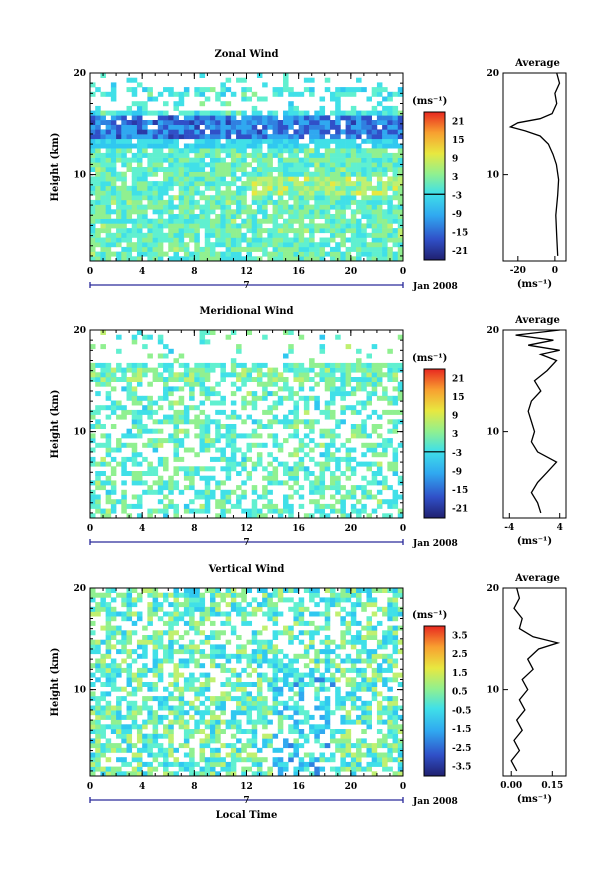 The height and width of the screenshot is (873, 616). Describe the element at coordinates (351, 272) in the screenshot. I see `x-tick-label: 20` at that location.